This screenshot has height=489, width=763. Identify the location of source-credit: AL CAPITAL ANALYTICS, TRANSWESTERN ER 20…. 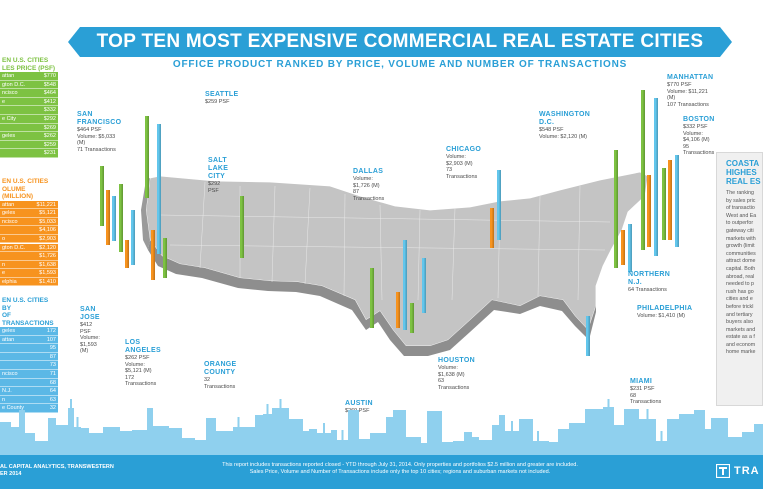
(57, 471).